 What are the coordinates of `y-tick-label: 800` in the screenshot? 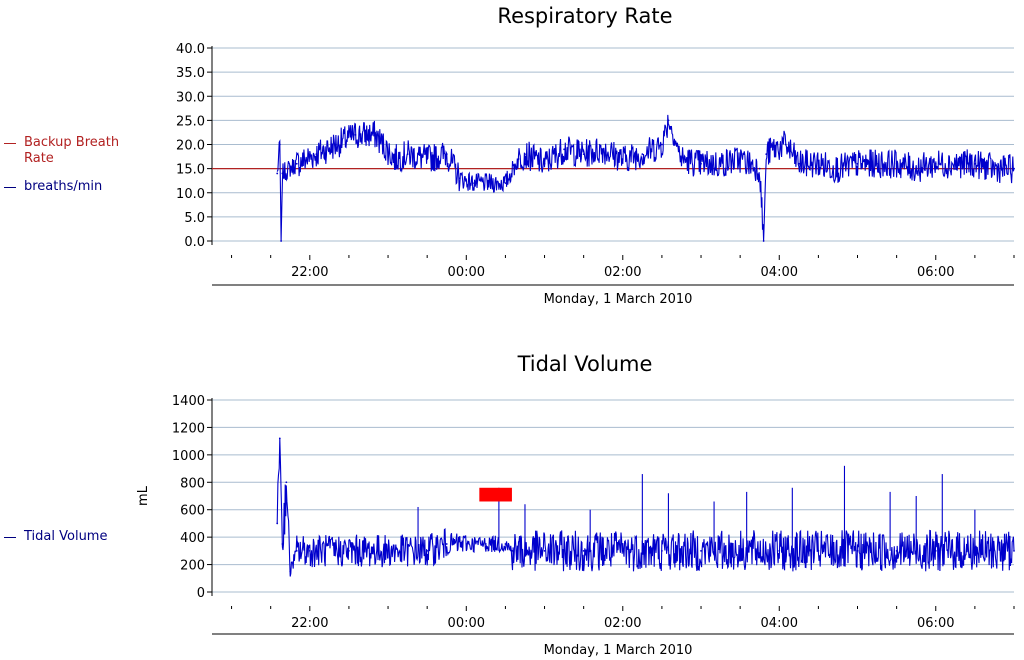 It's located at (192, 483).